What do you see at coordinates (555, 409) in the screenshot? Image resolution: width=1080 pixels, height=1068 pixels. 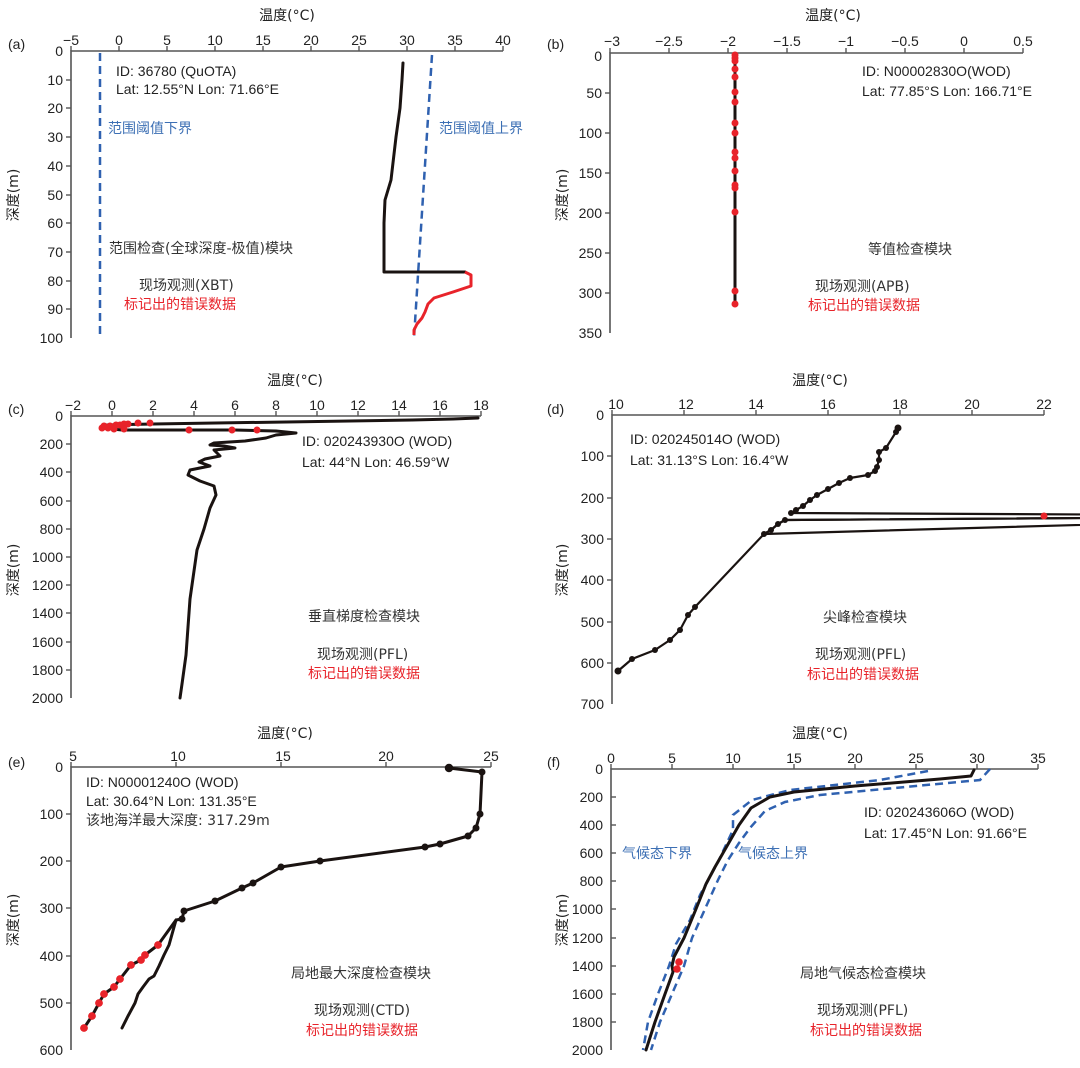 I see `panel-label: (d)` at bounding box center [555, 409].